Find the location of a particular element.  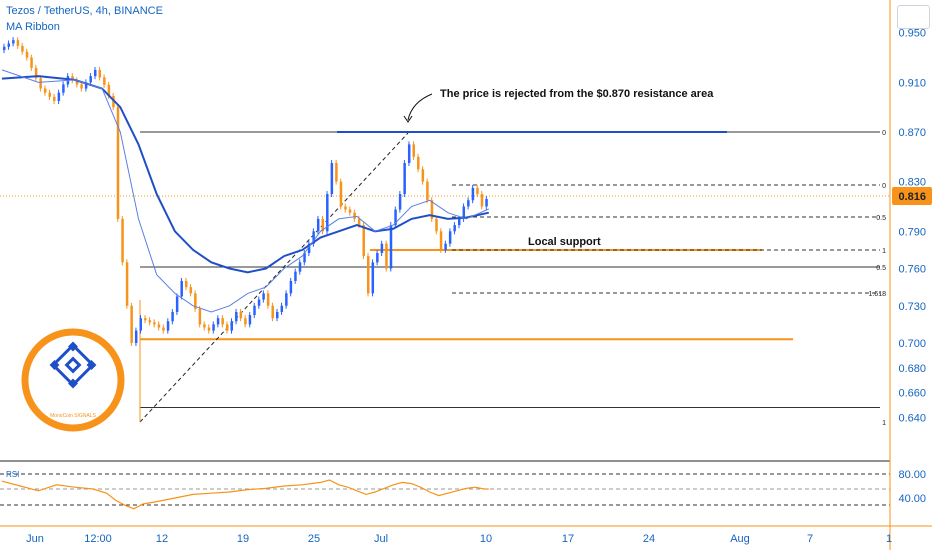

time-tick-label: Aug is located at coordinates (740, 539).